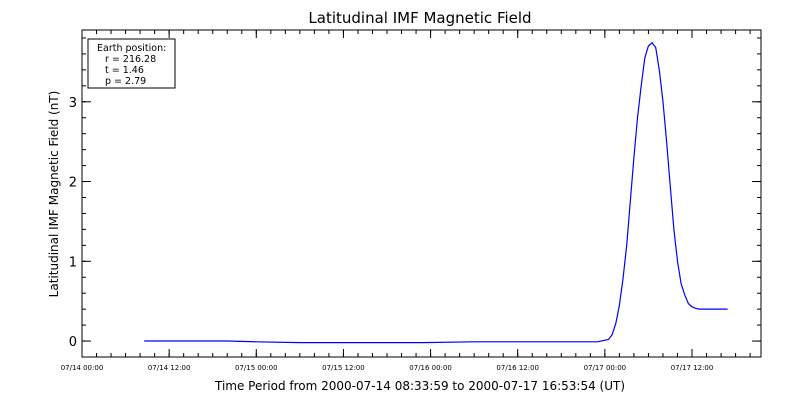  What do you see at coordinates (73, 262) in the screenshot?
I see `y-tick-label: 1` at bounding box center [73, 262].